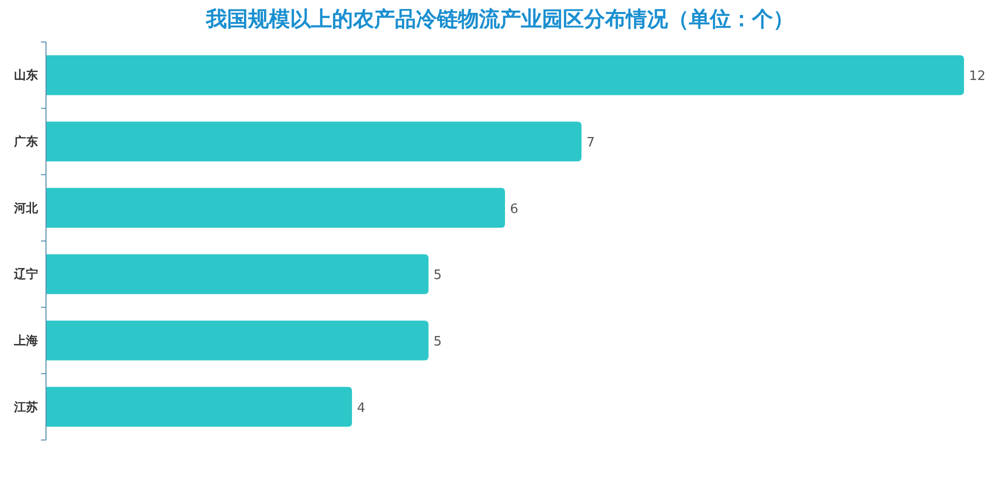 This screenshot has height=477, width=1000. What do you see at coordinates (25, 341) in the screenshot?
I see `y-tick-label: 上海` at bounding box center [25, 341].